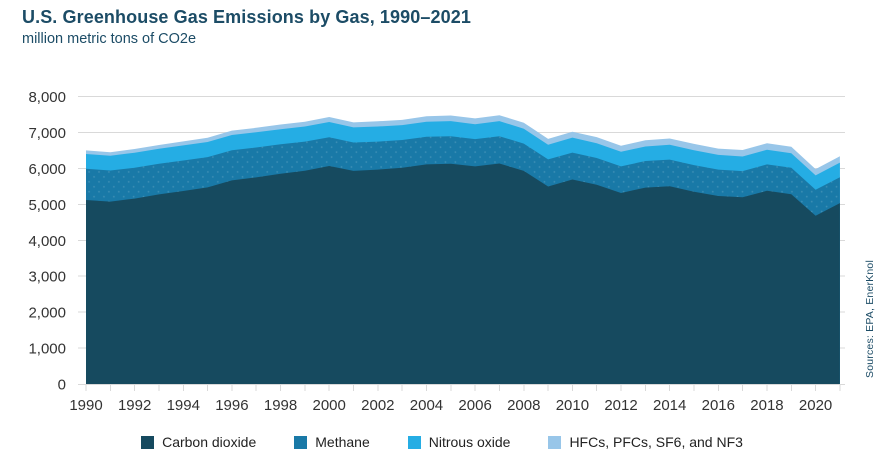 The width and height of the screenshot is (884, 474). Describe the element at coordinates (870, 318) in the screenshot. I see `source-note: Sources: EPA, EnerKnol` at that location.